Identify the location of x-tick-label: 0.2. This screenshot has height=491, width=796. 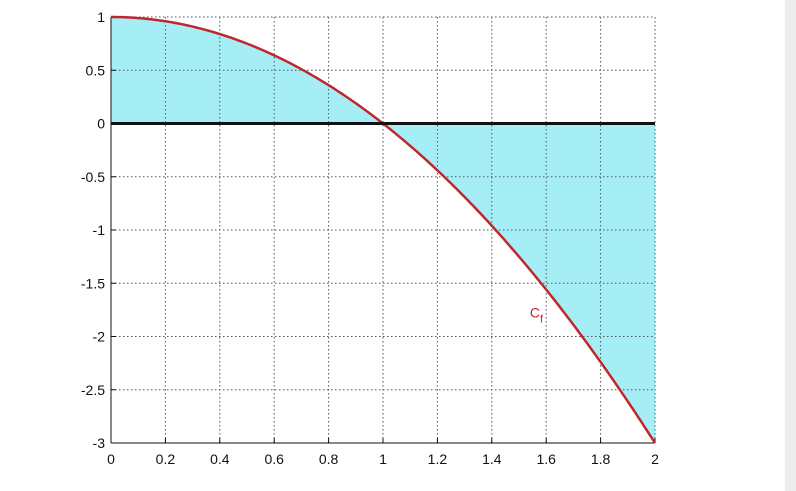
(166, 459).